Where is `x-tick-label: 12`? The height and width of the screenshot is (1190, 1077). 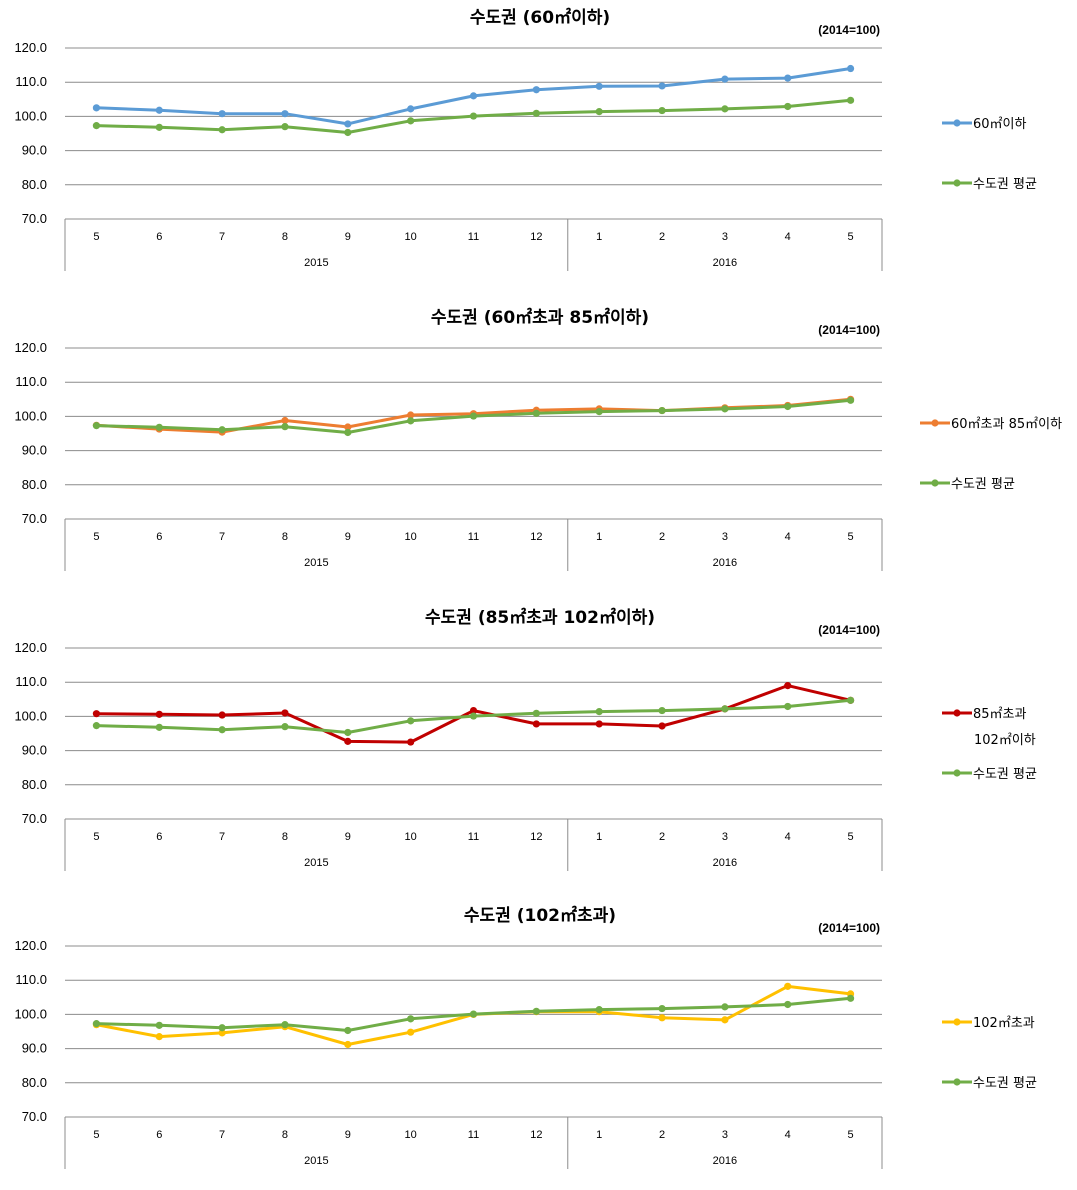 x-tick-label: 12 is located at coordinates (536, 1135).